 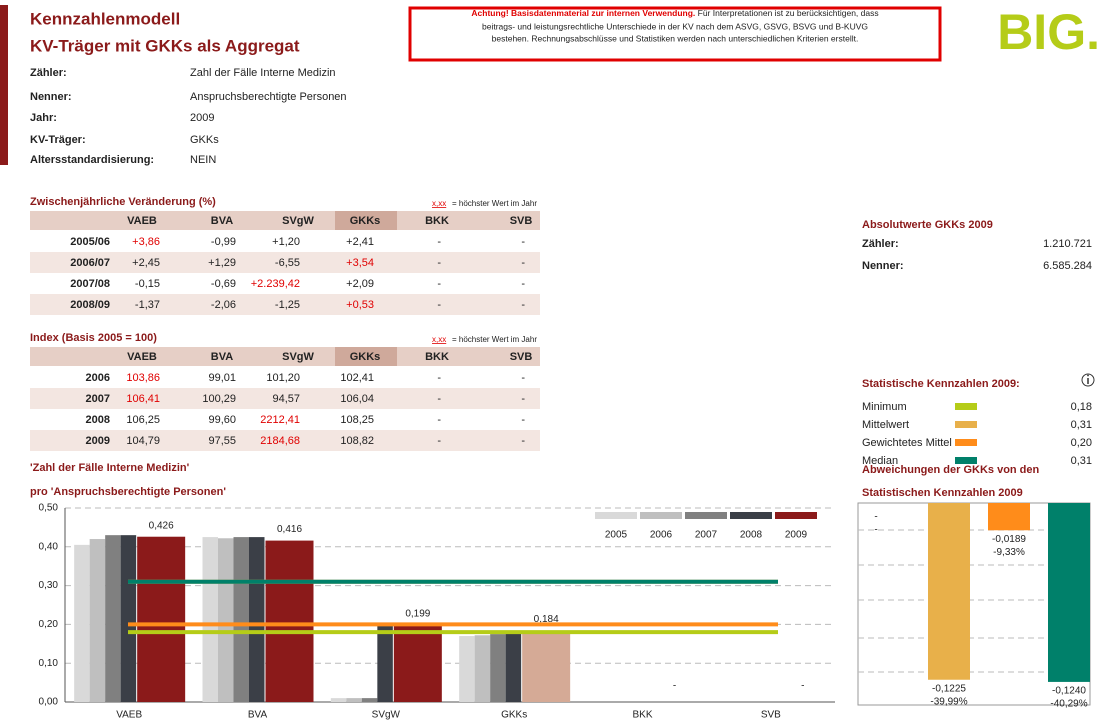 I want to click on notice-box, so click(x=675, y=34).